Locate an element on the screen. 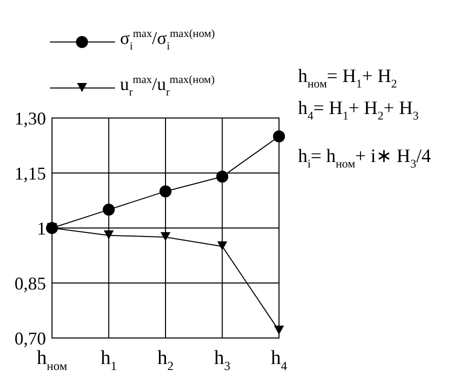  y-tick-label: 1,30 is located at coordinates (30, 118).